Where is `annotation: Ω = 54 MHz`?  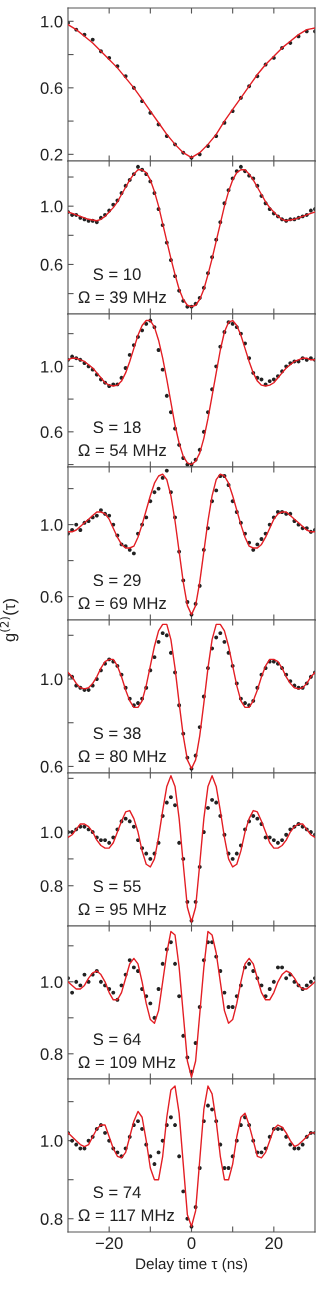 annotation: Ω = 54 MHz is located at coordinates (122, 450).